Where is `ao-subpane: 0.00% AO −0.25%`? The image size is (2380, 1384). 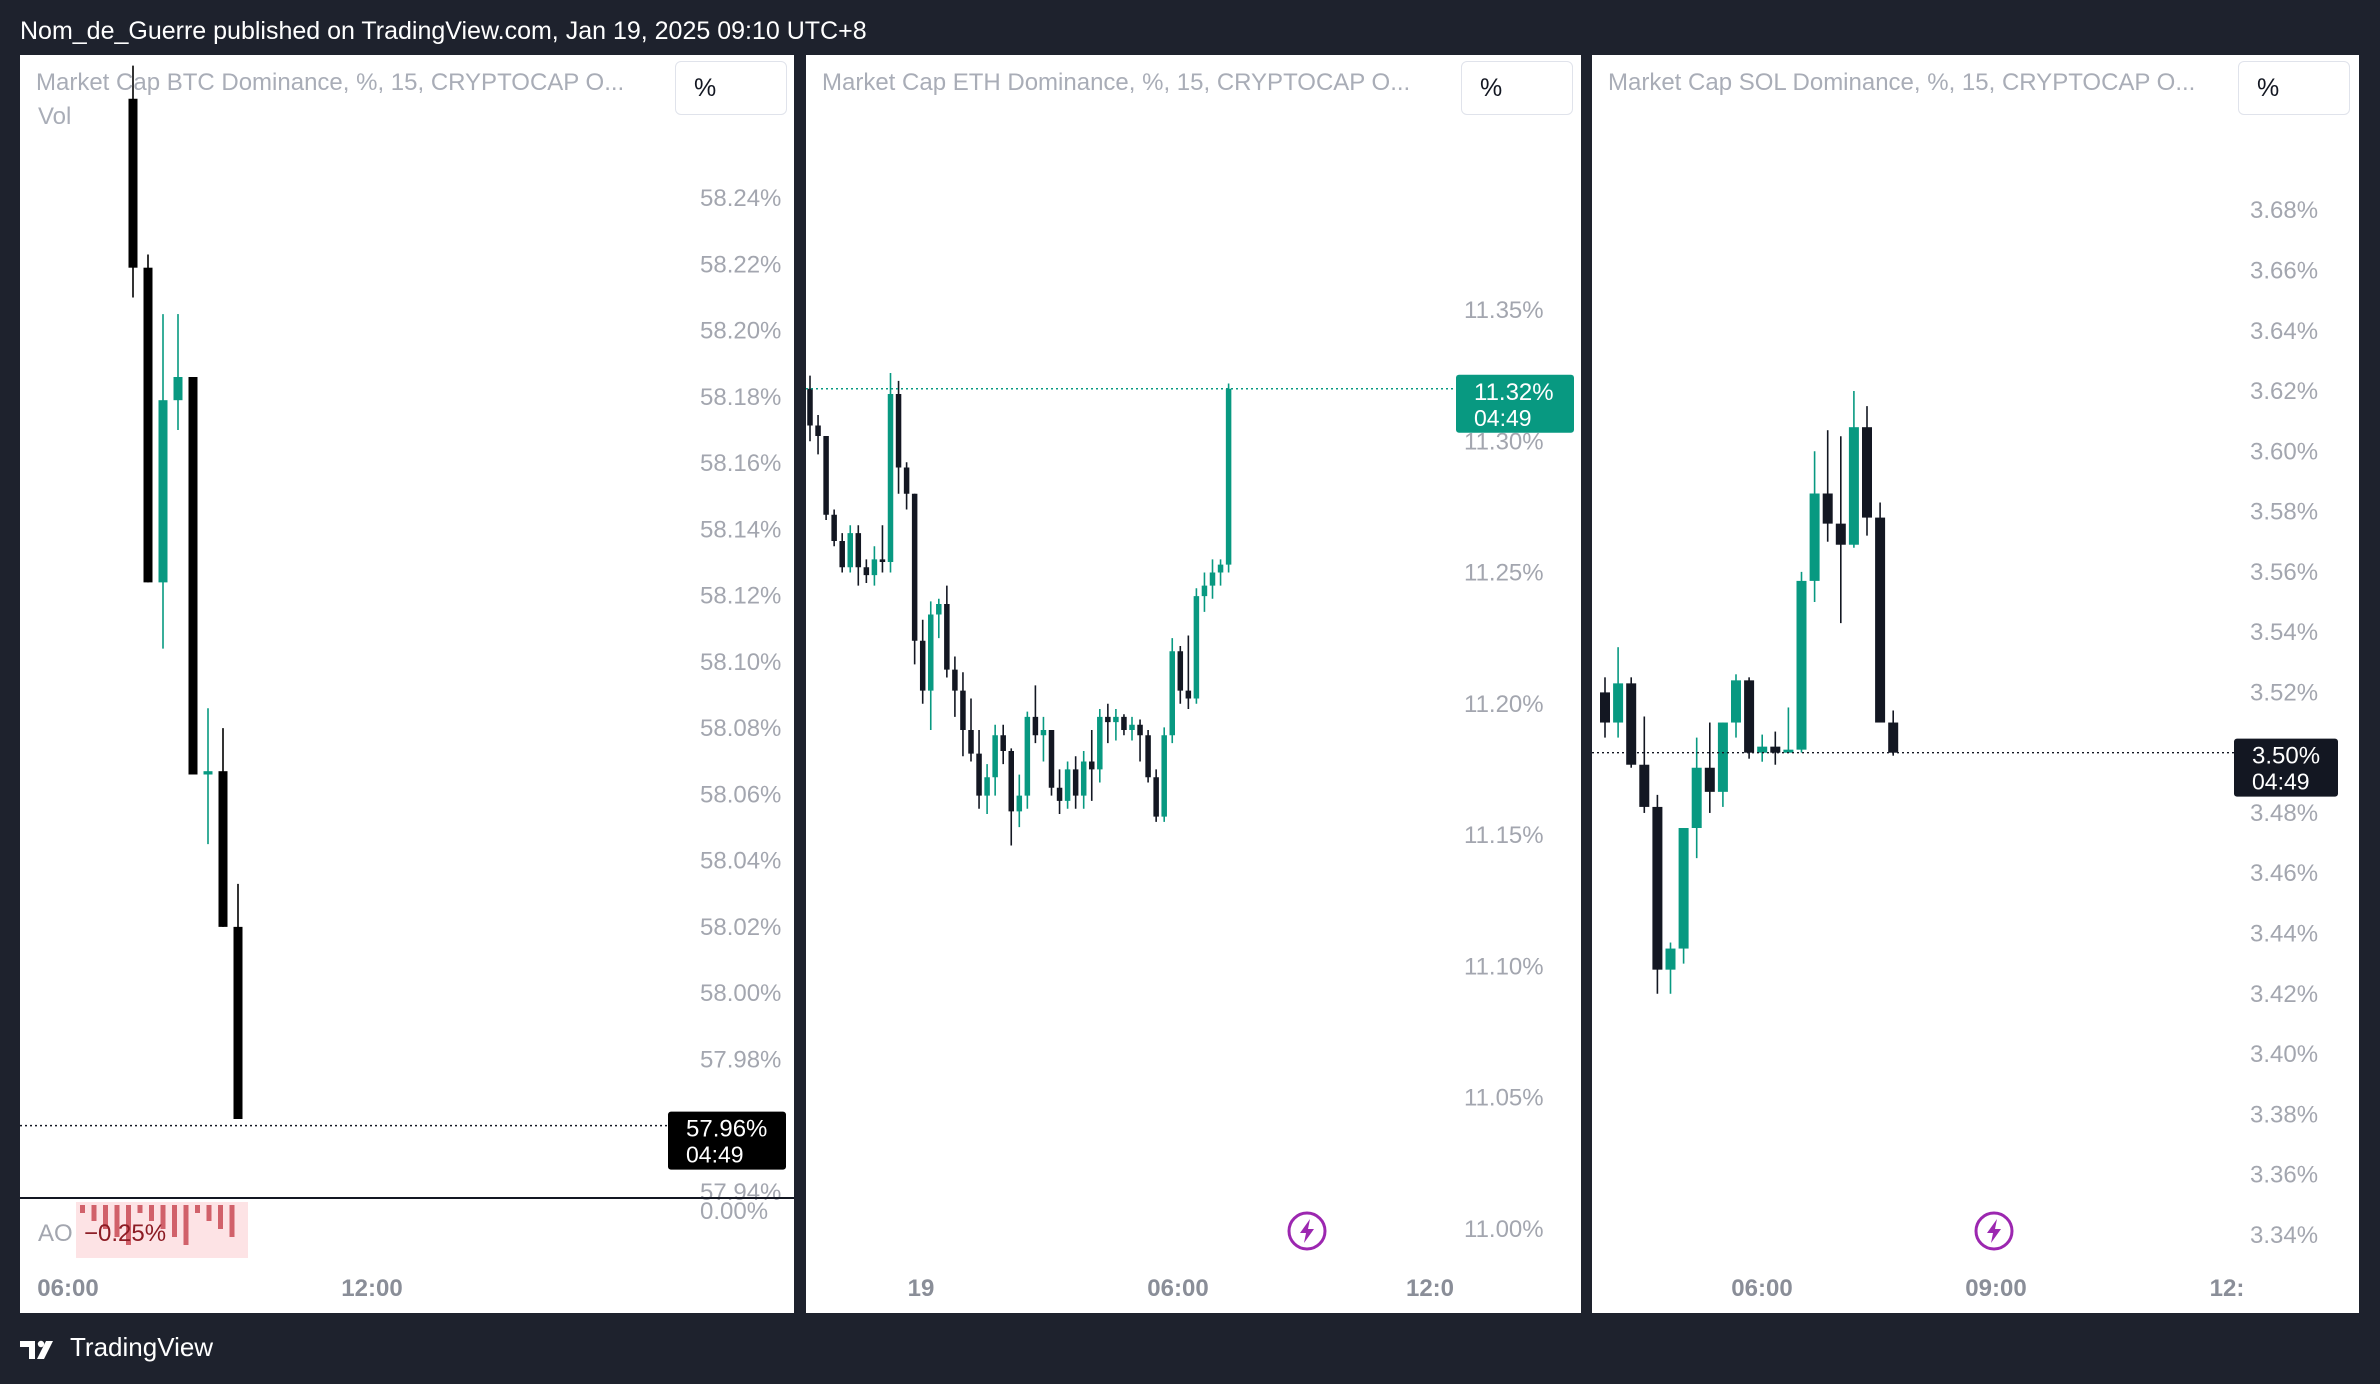 ao-subpane: 0.00% AO −0.25% is located at coordinates (407, 1227).